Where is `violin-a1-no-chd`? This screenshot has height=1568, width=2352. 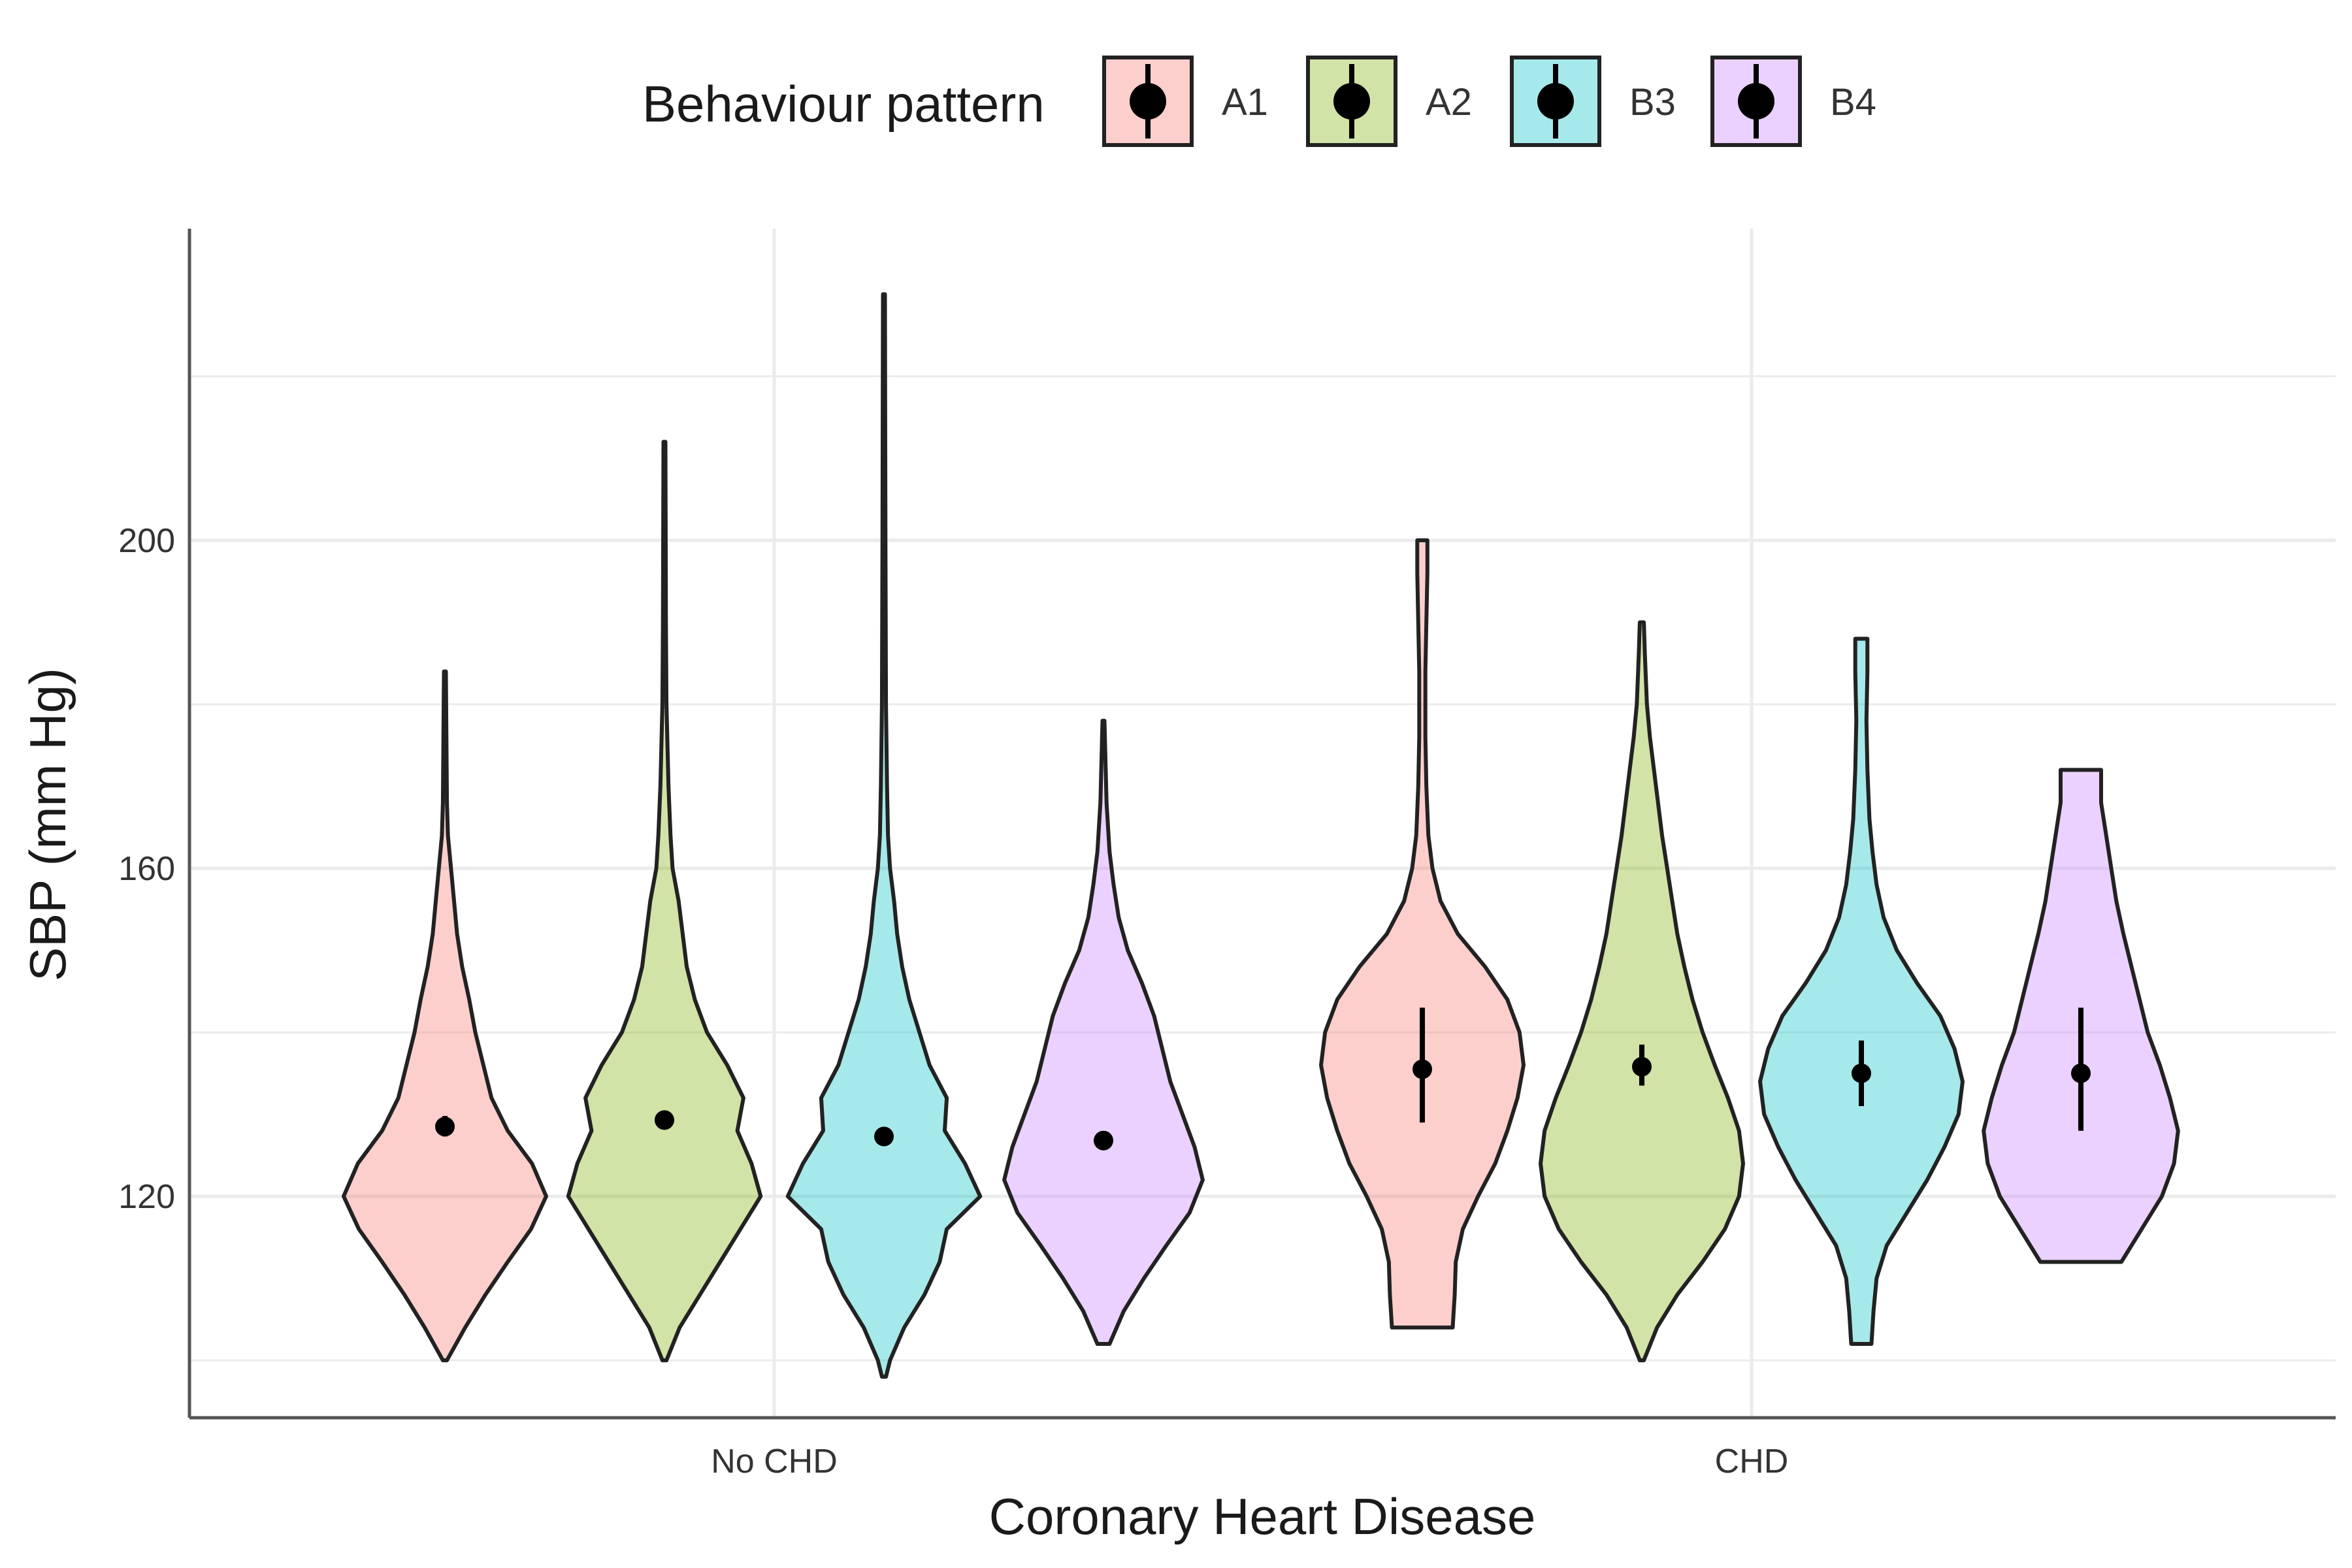 violin-a1-no-chd is located at coordinates (445, 1016).